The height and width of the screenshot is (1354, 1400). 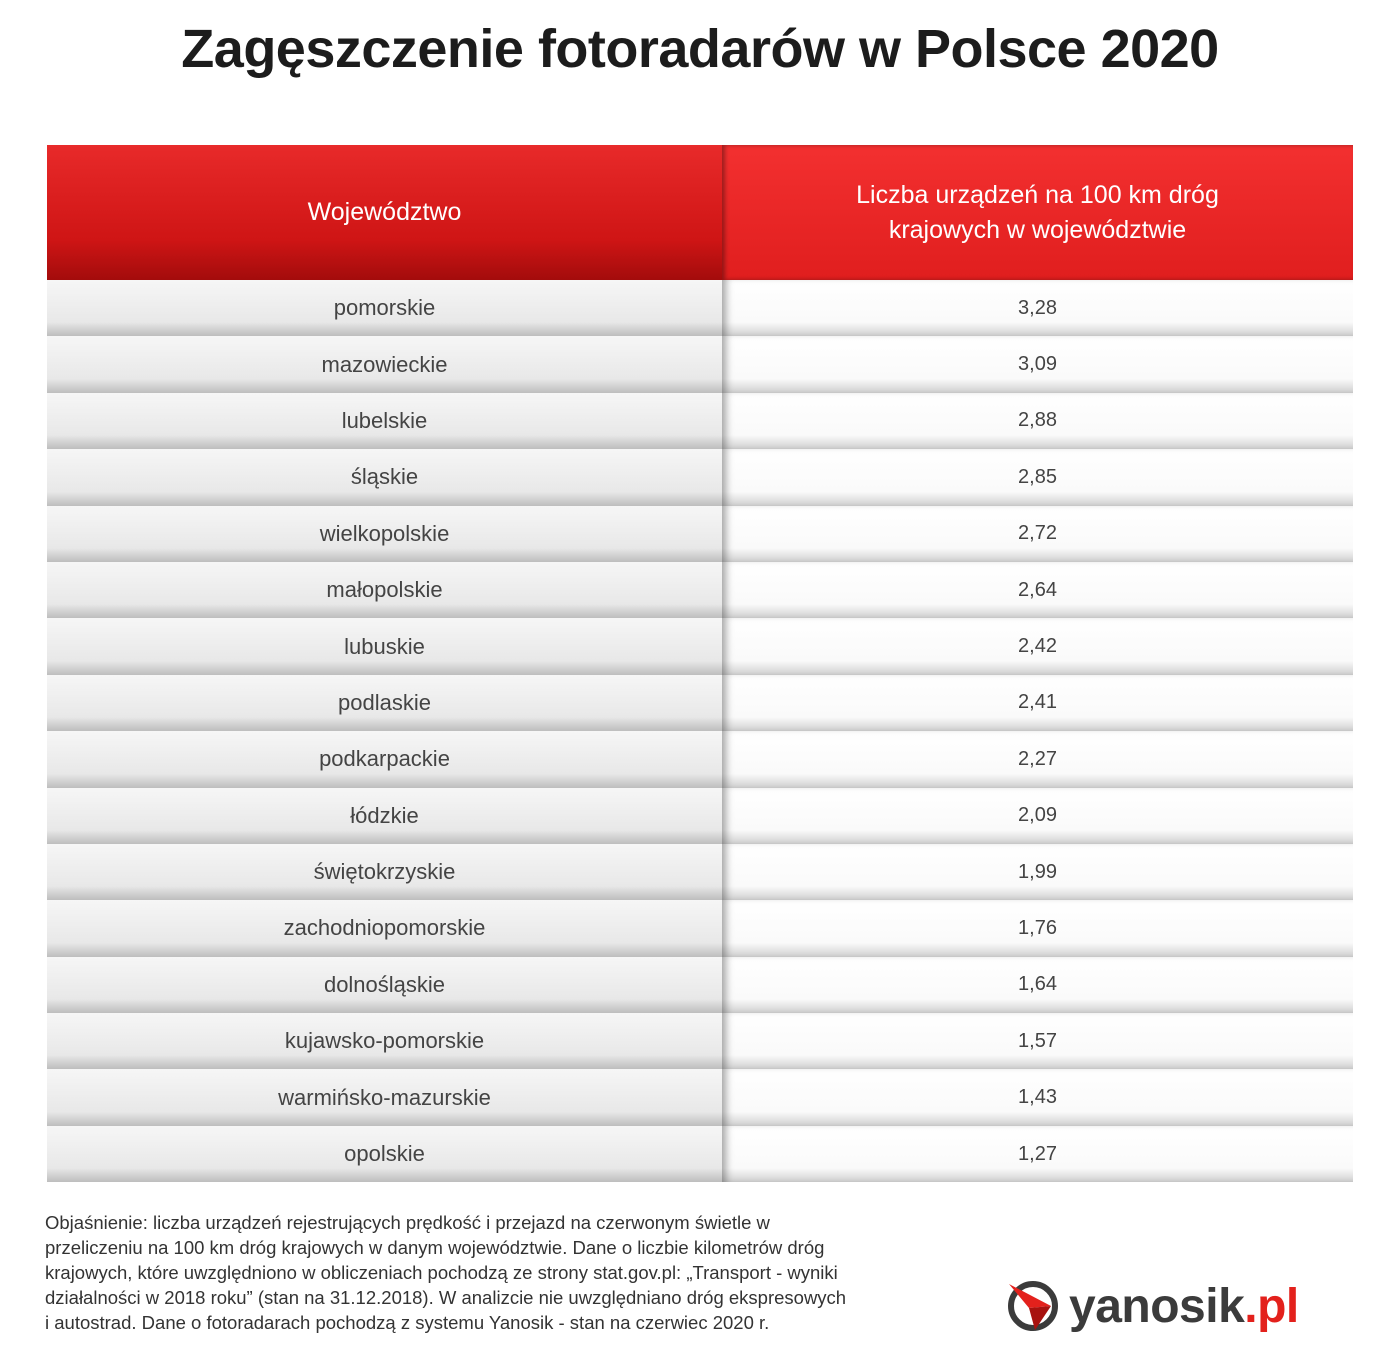 What do you see at coordinates (1037, 533) in the screenshot?
I see `value-cell: 2,72` at bounding box center [1037, 533].